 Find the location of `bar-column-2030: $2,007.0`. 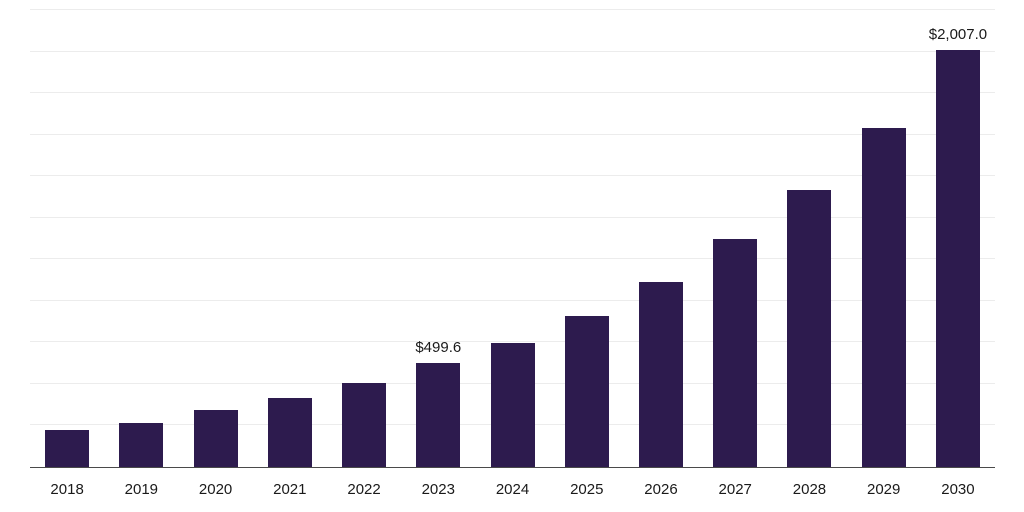

bar-column-2030: $2,007.0 is located at coordinates (958, 238).